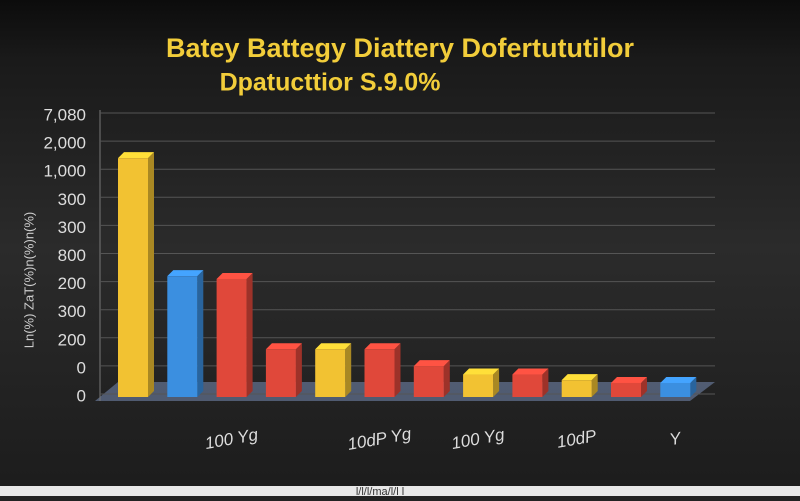 This screenshot has height=501, width=800. What do you see at coordinates (330, 83) in the screenshot?
I see `chart-subtitle: Dpatucttior S.9.0%` at bounding box center [330, 83].